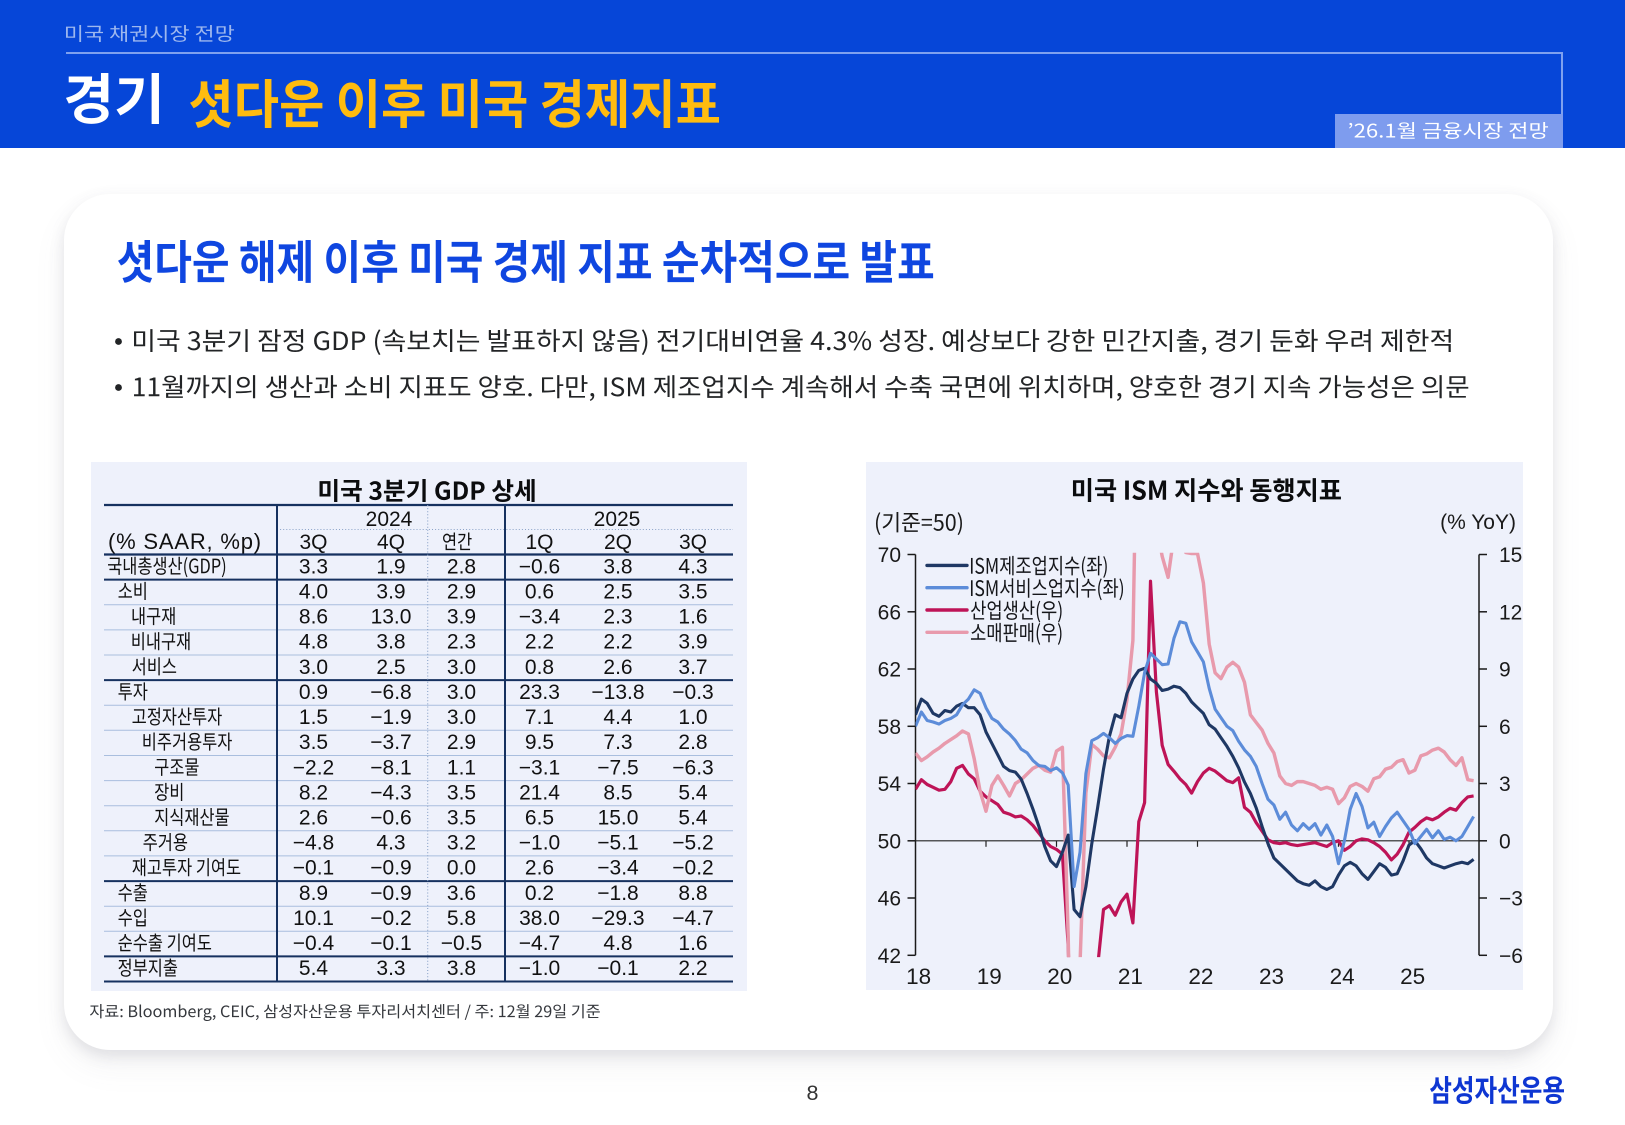  What do you see at coordinates (692, 667) in the screenshot?
I see `svg-text: 3.7` at bounding box center [692, 667].